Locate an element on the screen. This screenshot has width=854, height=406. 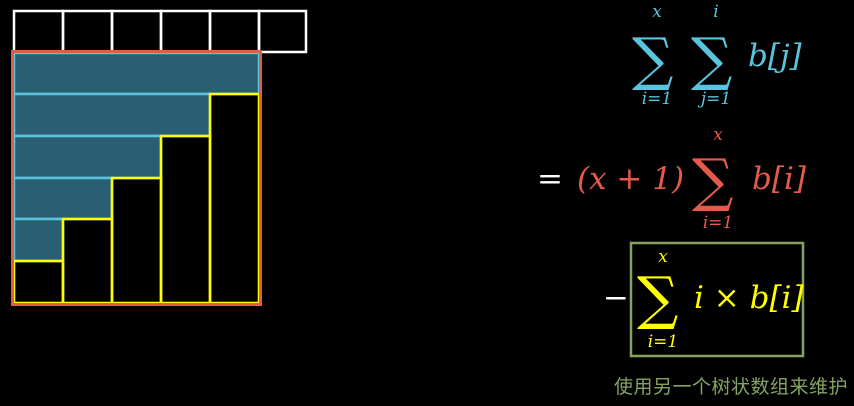
blue-staircase is located at coordinates (136, 157).